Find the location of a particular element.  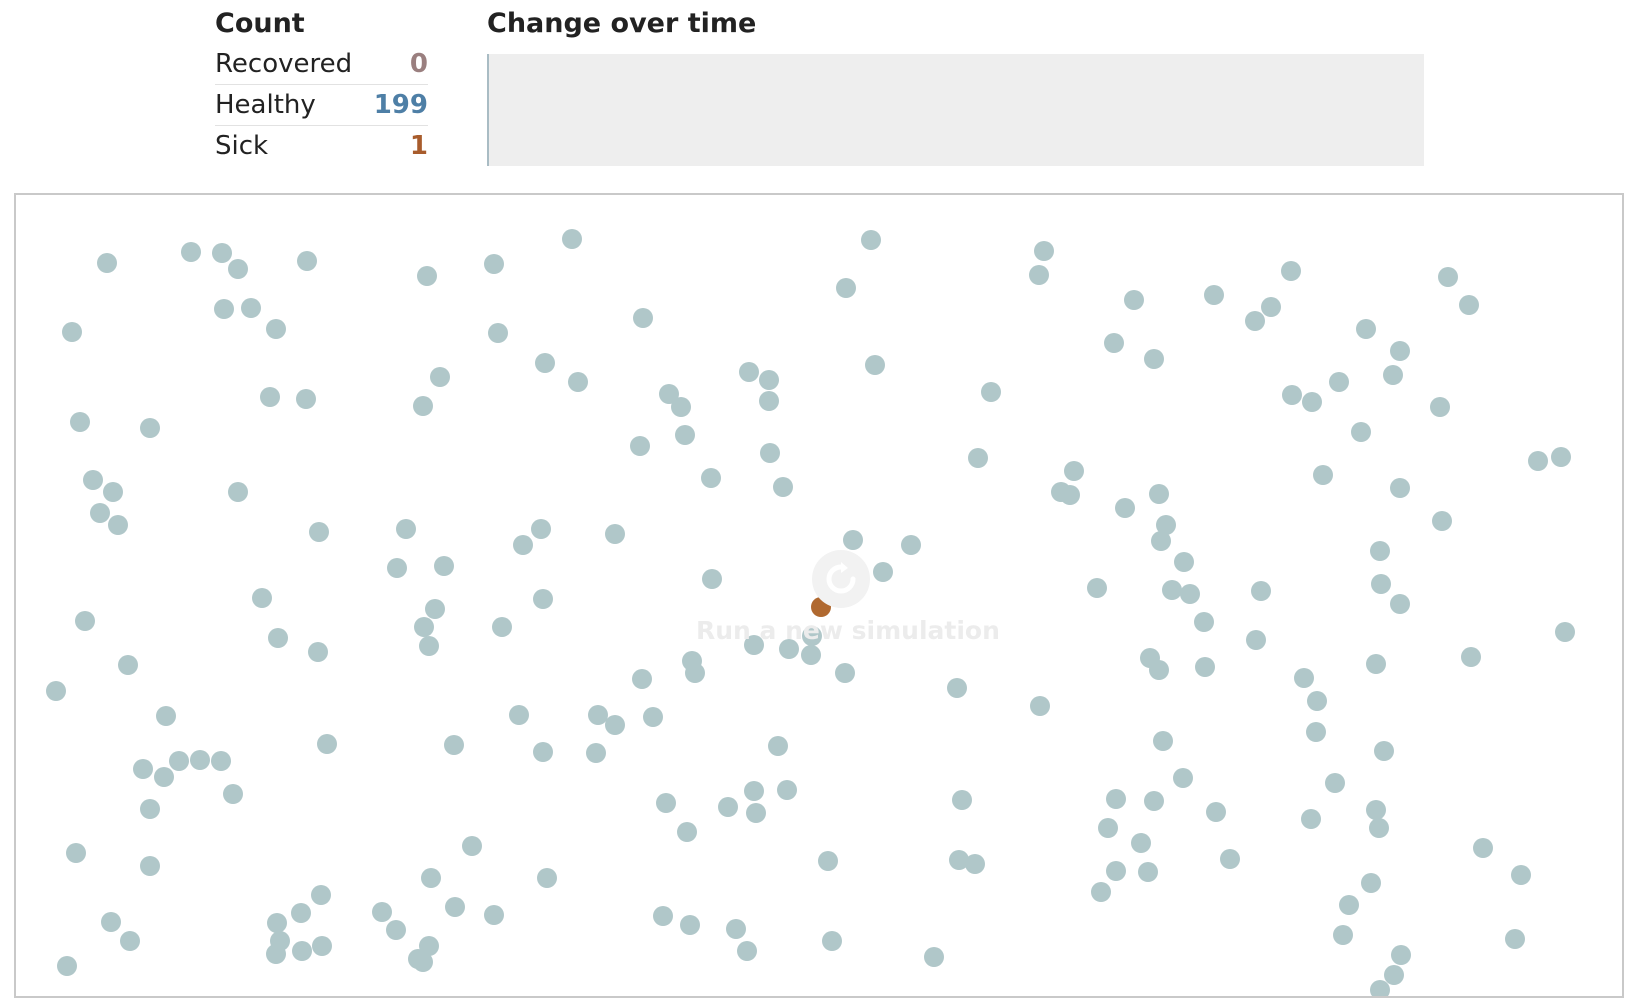

count-title: Count is located at coordinates (260, 23).